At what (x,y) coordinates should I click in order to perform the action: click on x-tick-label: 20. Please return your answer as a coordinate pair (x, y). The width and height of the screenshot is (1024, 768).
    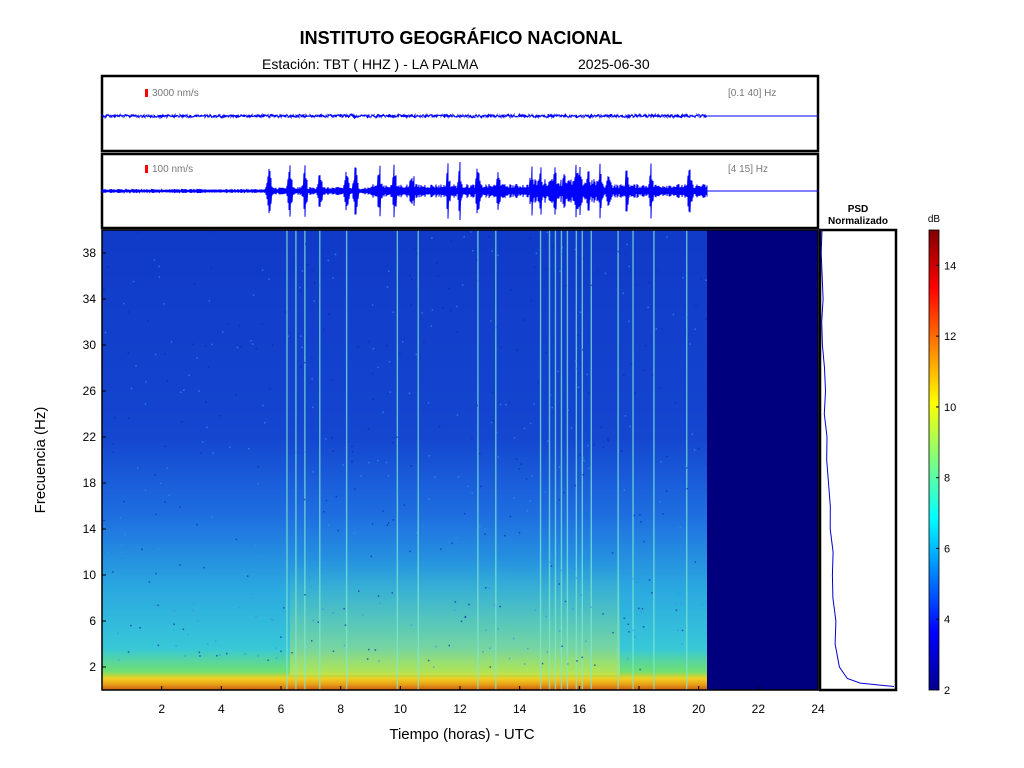
    Looking at the image, I should click on (699, 709).